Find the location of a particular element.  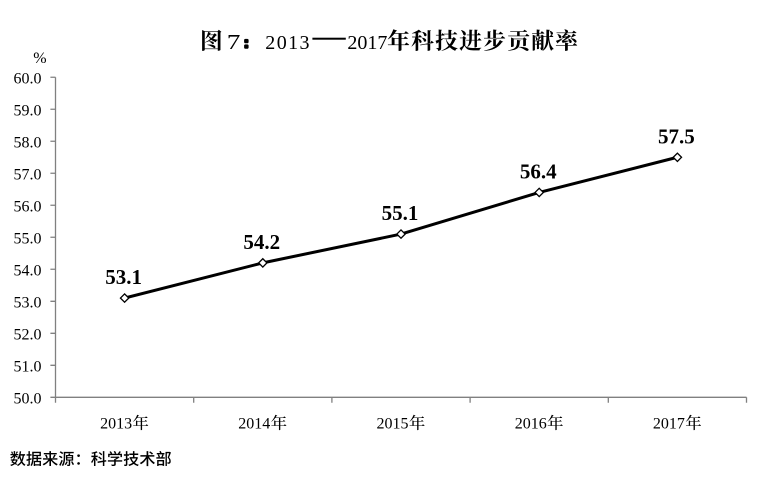

svg-text: 2016 is located at coordinates (531, 424).